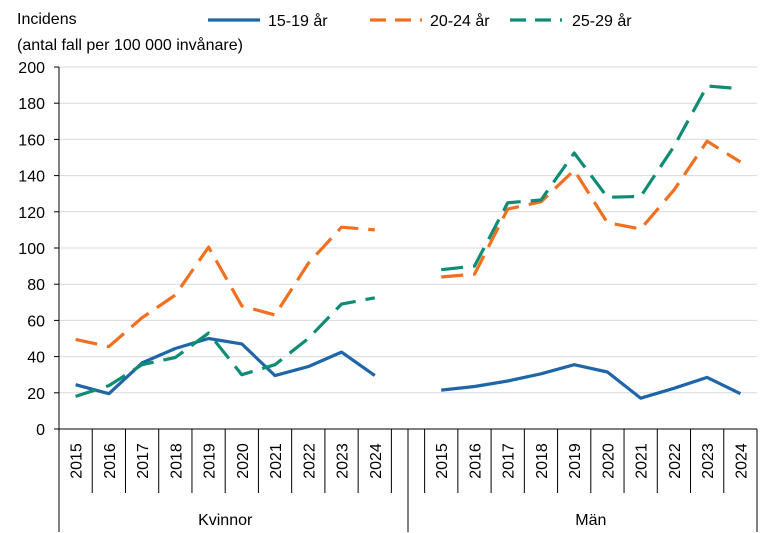 The width and height of the screenshot is (769, 533). I want to click on y-tick-label: 100, so click(31, 249).